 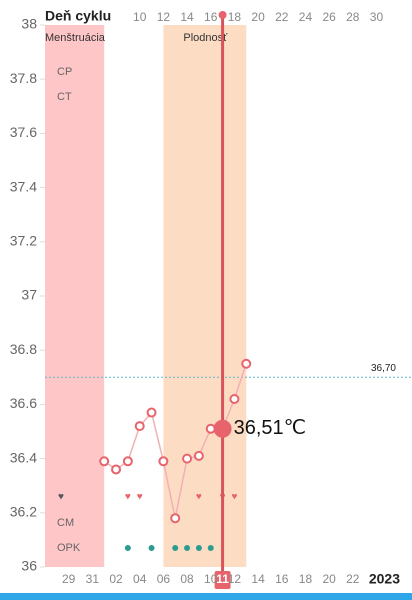 I want to click on top-tick-label: 10, so click(x=140, y=17).